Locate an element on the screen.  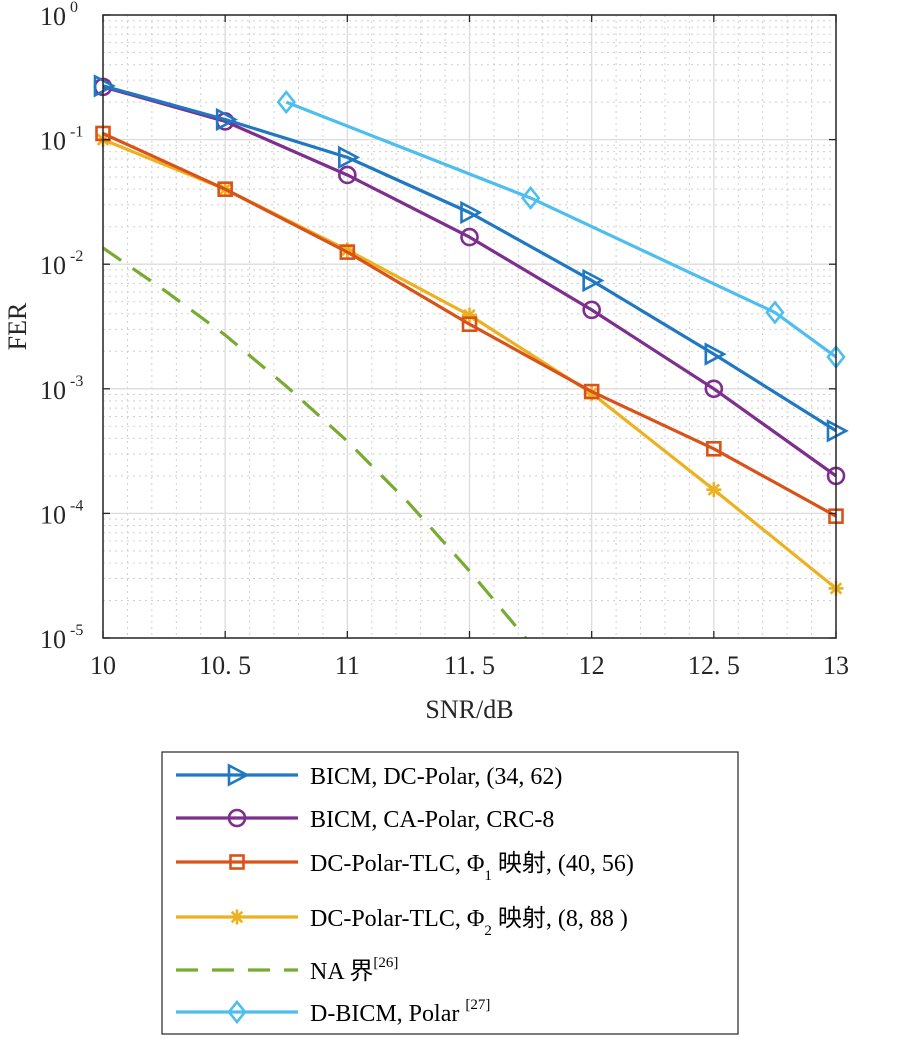
legend-entry: BICM, DC-Polar, (34, 62) is located at coordinates (369, 776).